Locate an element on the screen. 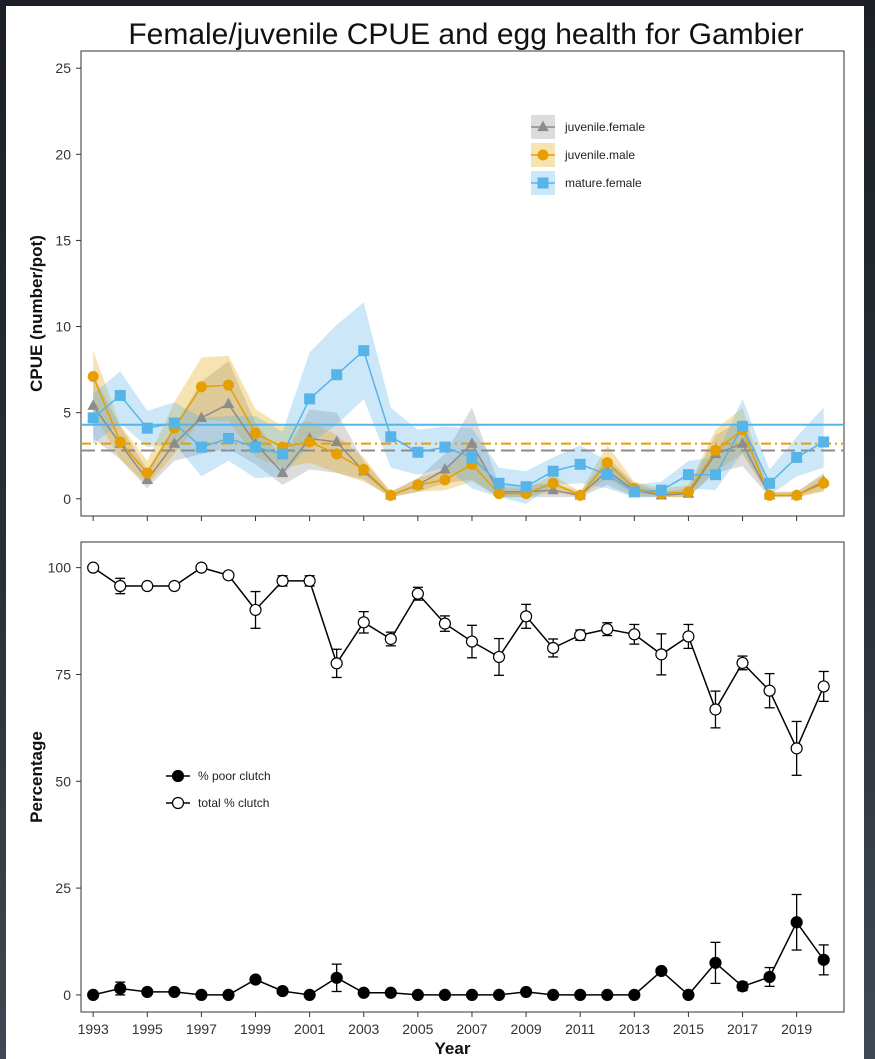 The height and width of the screenshot is (1059, 875). y-tick-label: 50 is located at coordinates (63, 781).